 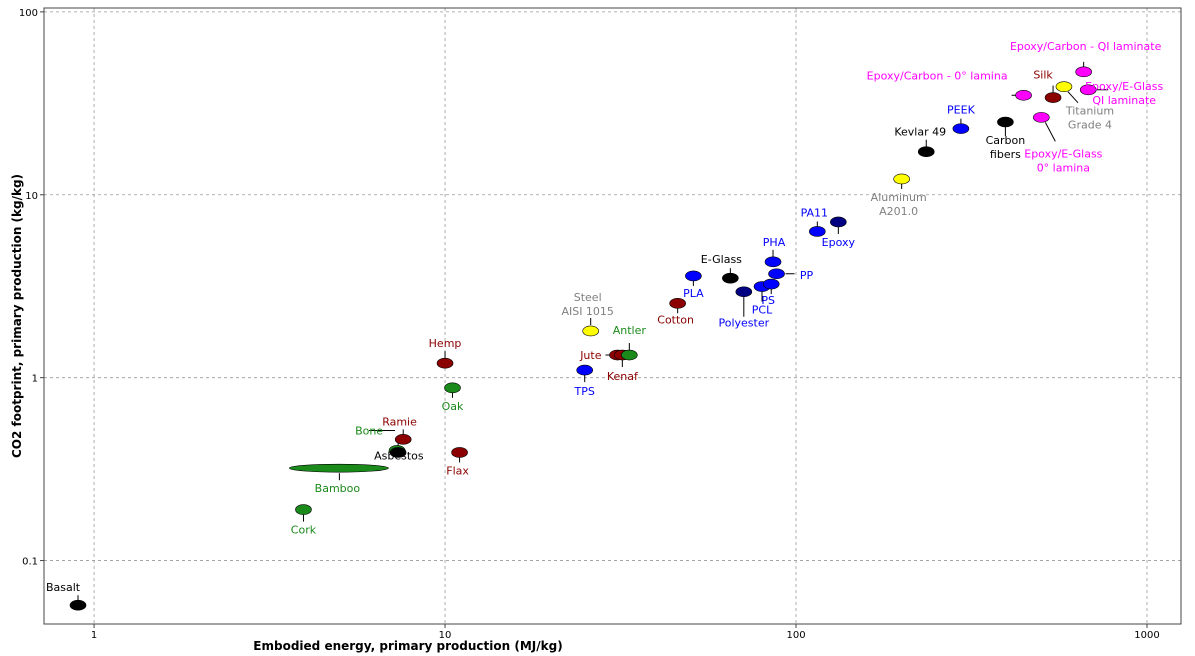 What do you see at coordinates (744, 292) in the screenshot?
I see `point-polyester` at bounding box center [744, 292].